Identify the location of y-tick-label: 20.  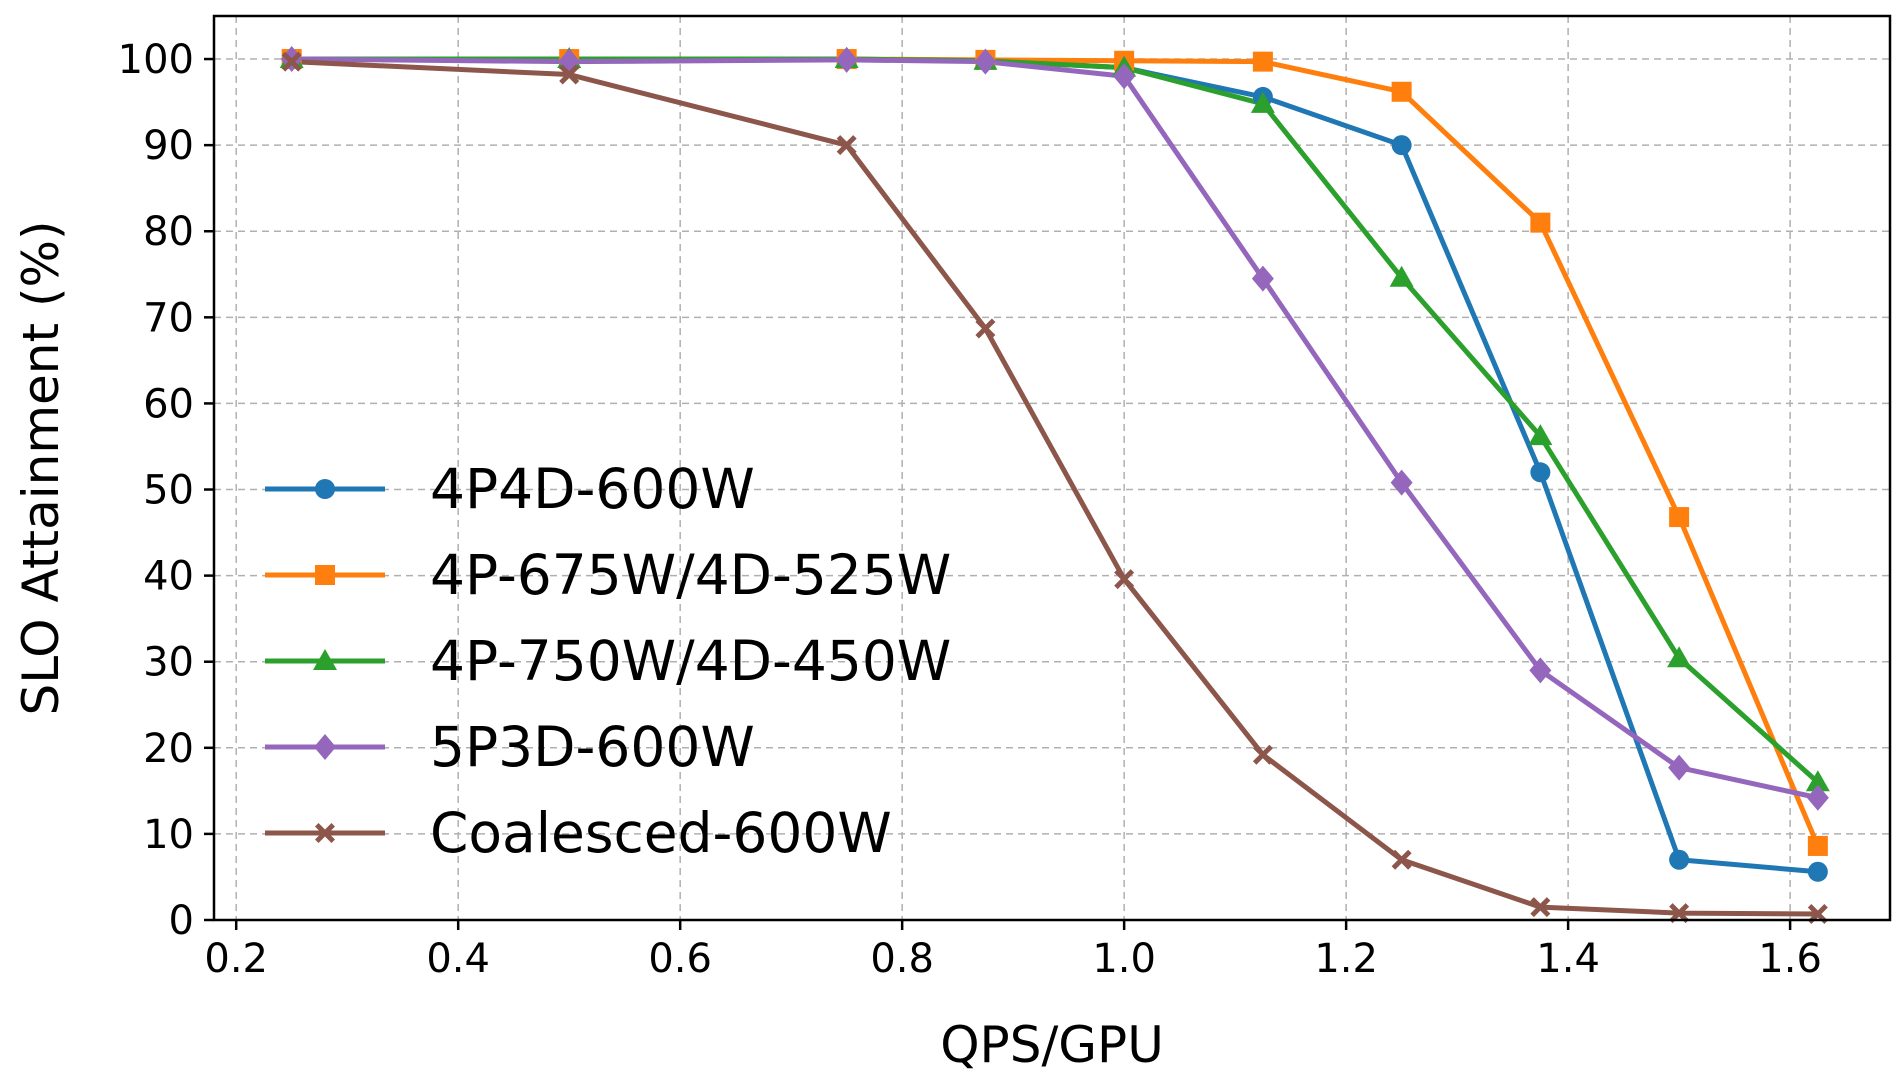
(168, 749).